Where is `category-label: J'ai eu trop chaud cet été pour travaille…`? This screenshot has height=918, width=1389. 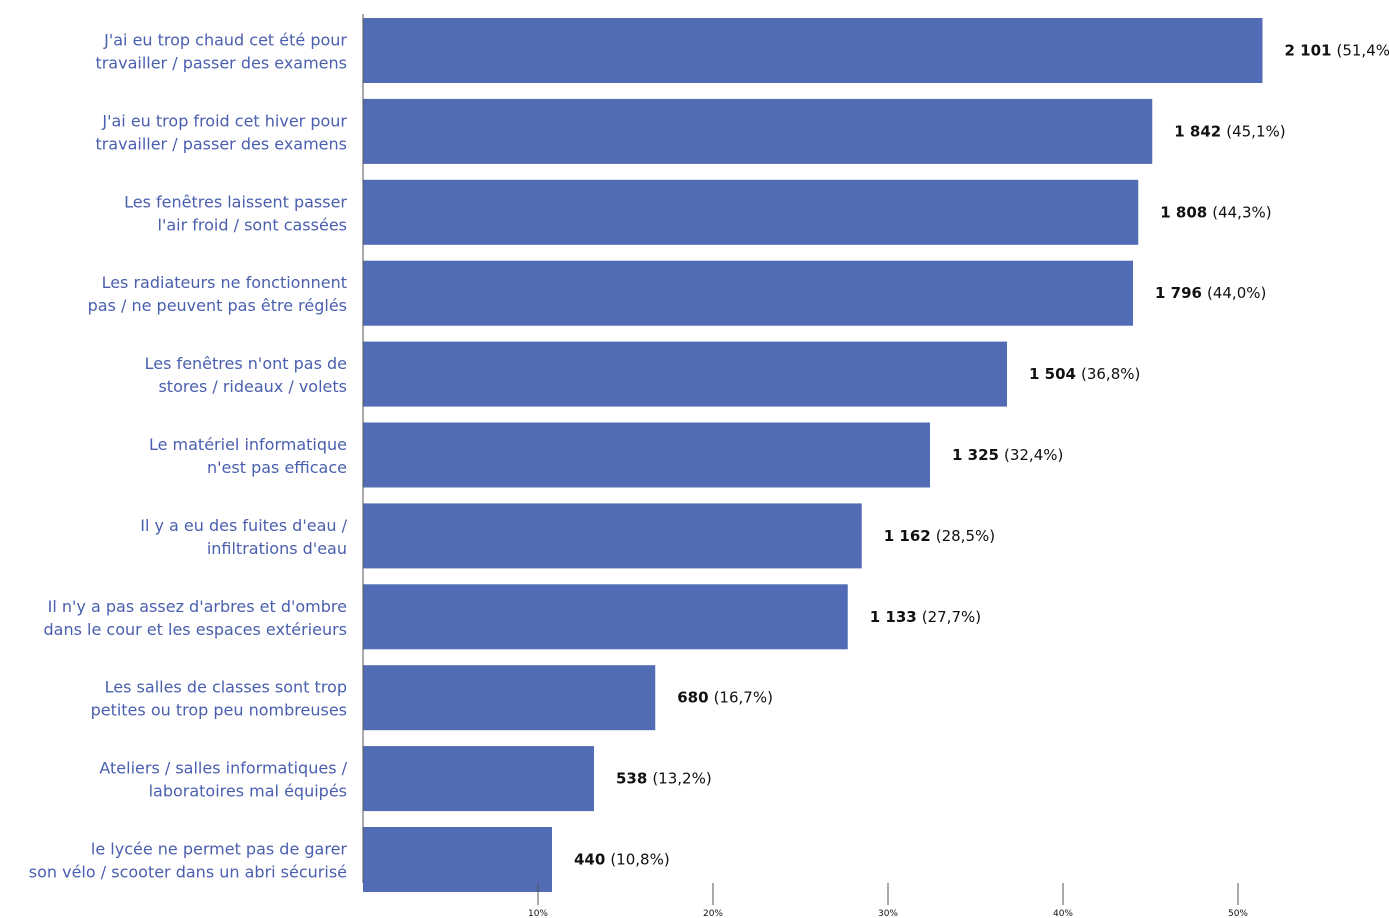 category-label: J'ai eu trop chaud cet été pour travaille… is located at coordinates (221, 52).